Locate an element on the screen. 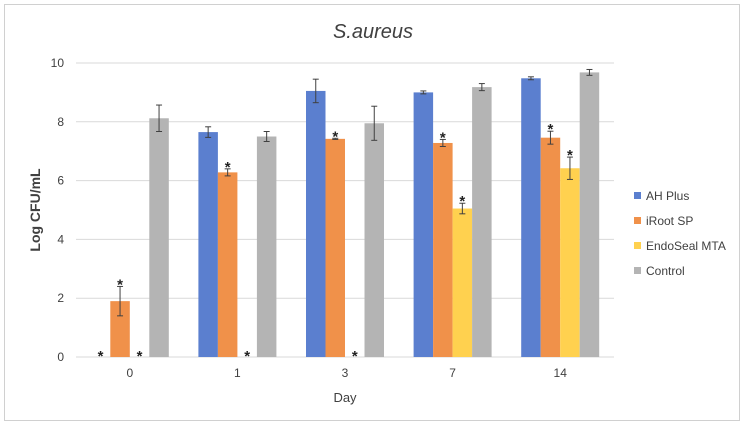 This screenshot has height=427, width=746. legend: AH Plus iRoot SP EndoSeal MTA Control is located at coordinates (680, 233).